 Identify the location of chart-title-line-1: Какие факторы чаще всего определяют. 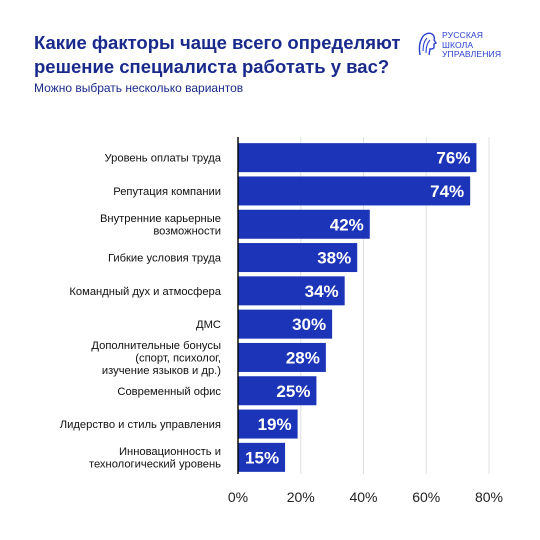
(217, 42).